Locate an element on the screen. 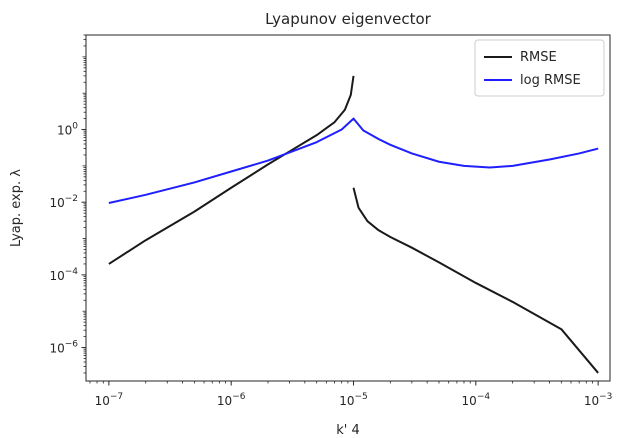 The width and height of the screenshot is (621, 438). x-tick-label: 10⁻³ is located at coordinates (598, 400).